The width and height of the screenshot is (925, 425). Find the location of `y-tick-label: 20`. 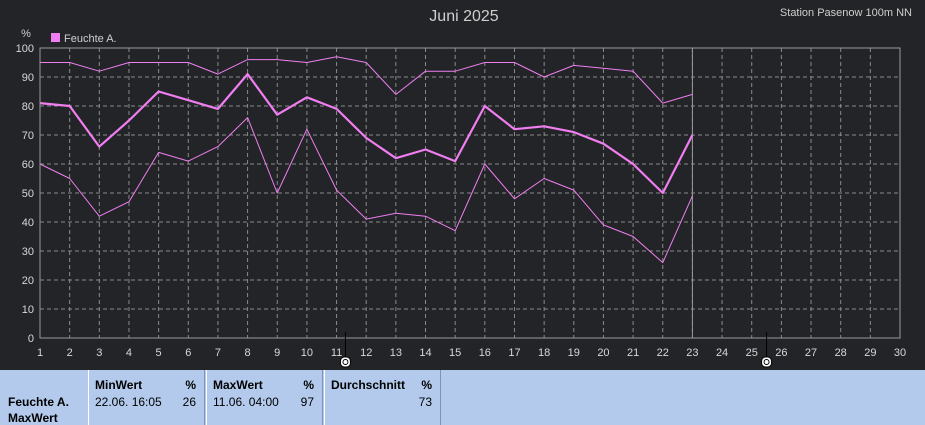

y-tick-label: 20 is located at coordinates (28, 281).